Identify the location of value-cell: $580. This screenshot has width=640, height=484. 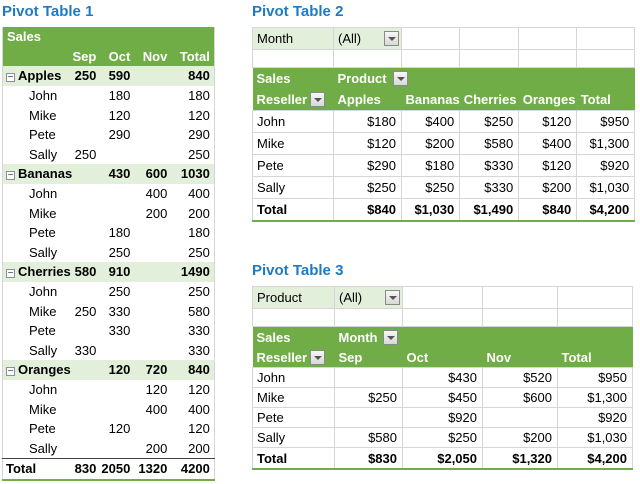
(368, 437).